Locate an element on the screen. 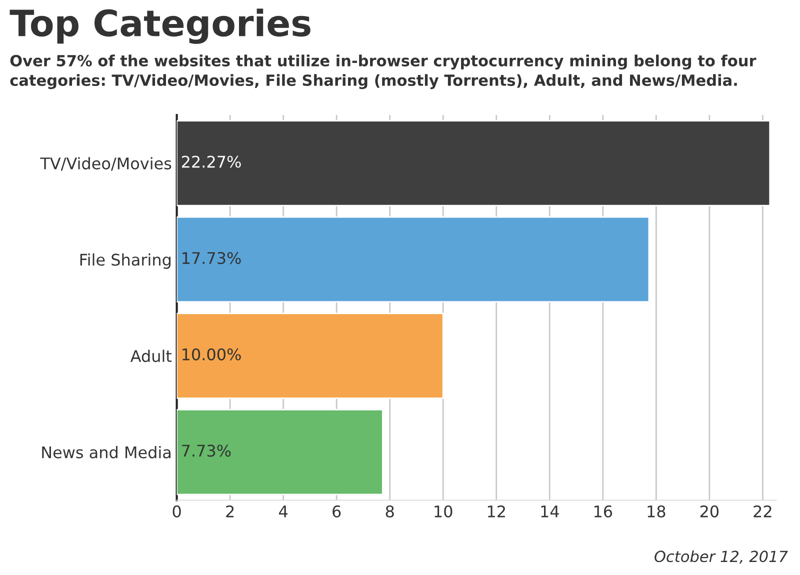  x-tick-label: 10 is located at coordinates (443, 511).